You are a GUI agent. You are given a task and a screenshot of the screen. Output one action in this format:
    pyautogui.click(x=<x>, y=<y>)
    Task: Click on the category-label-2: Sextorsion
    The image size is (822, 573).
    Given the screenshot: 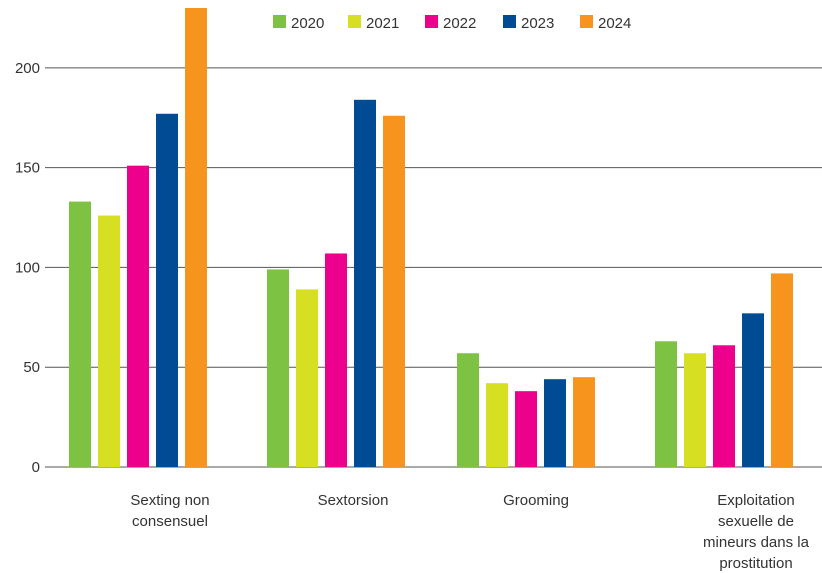 What is the action you would take?
    pyautogui.click(x=353, y=500)
    